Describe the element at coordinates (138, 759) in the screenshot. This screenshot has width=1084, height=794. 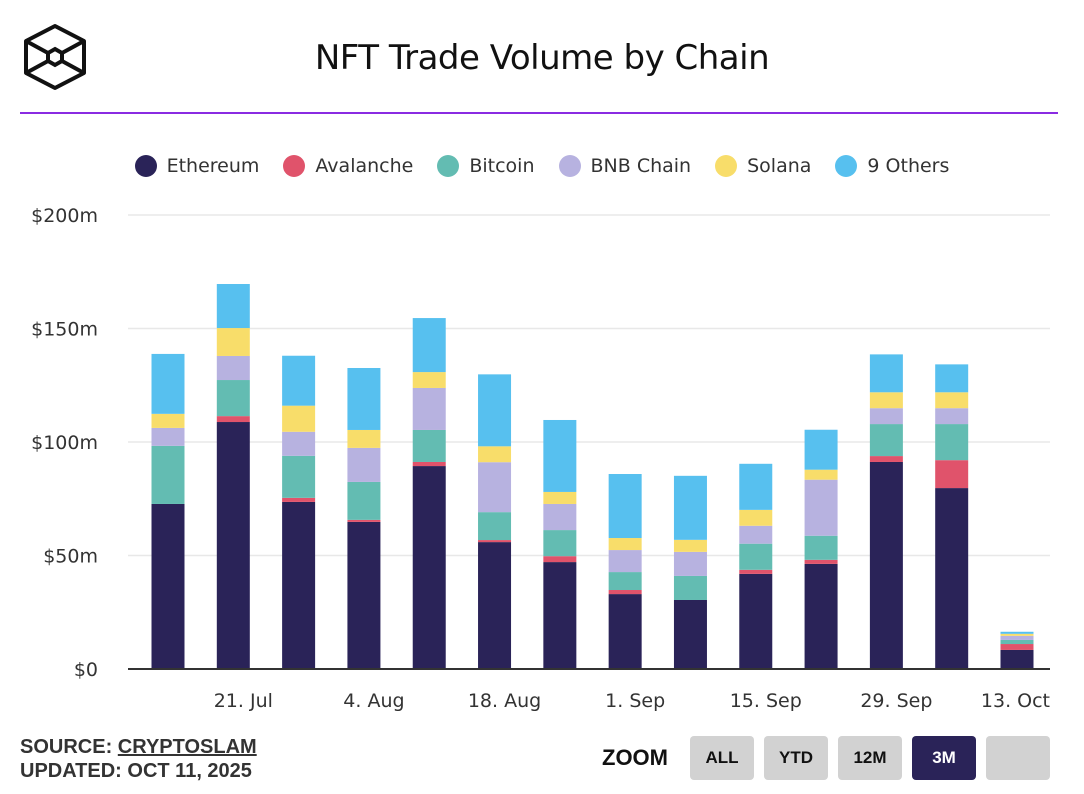
I see `footer: SOURCE: CRYPTOSLAM UPDATED: OCT 11, 2025` at that location.